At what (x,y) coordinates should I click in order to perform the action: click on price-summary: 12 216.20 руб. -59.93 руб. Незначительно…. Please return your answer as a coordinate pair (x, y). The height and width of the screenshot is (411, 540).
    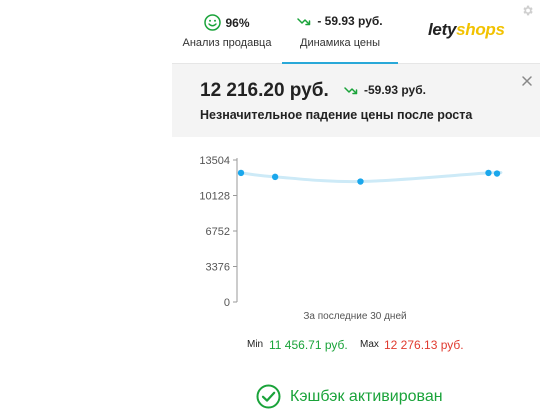
    Looking at the image, I should click on (356, 100).